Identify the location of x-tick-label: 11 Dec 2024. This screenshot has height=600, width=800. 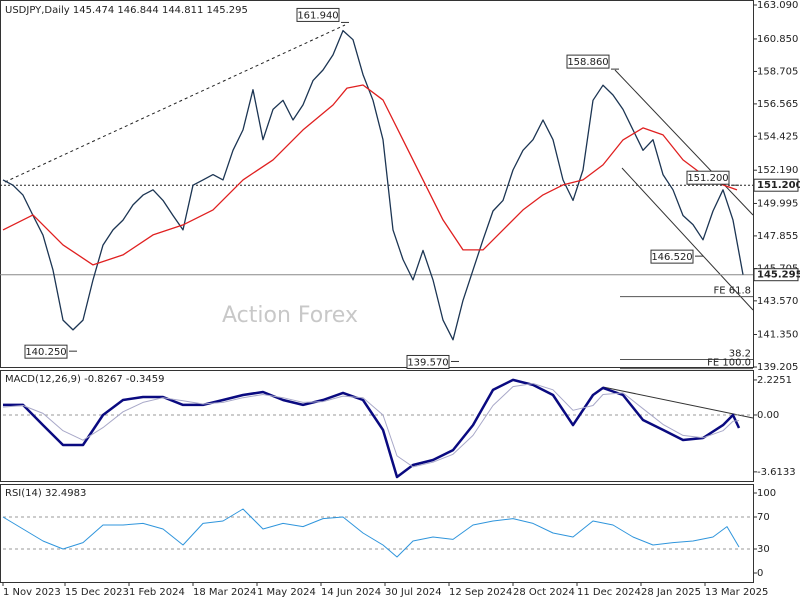
(609, 592).